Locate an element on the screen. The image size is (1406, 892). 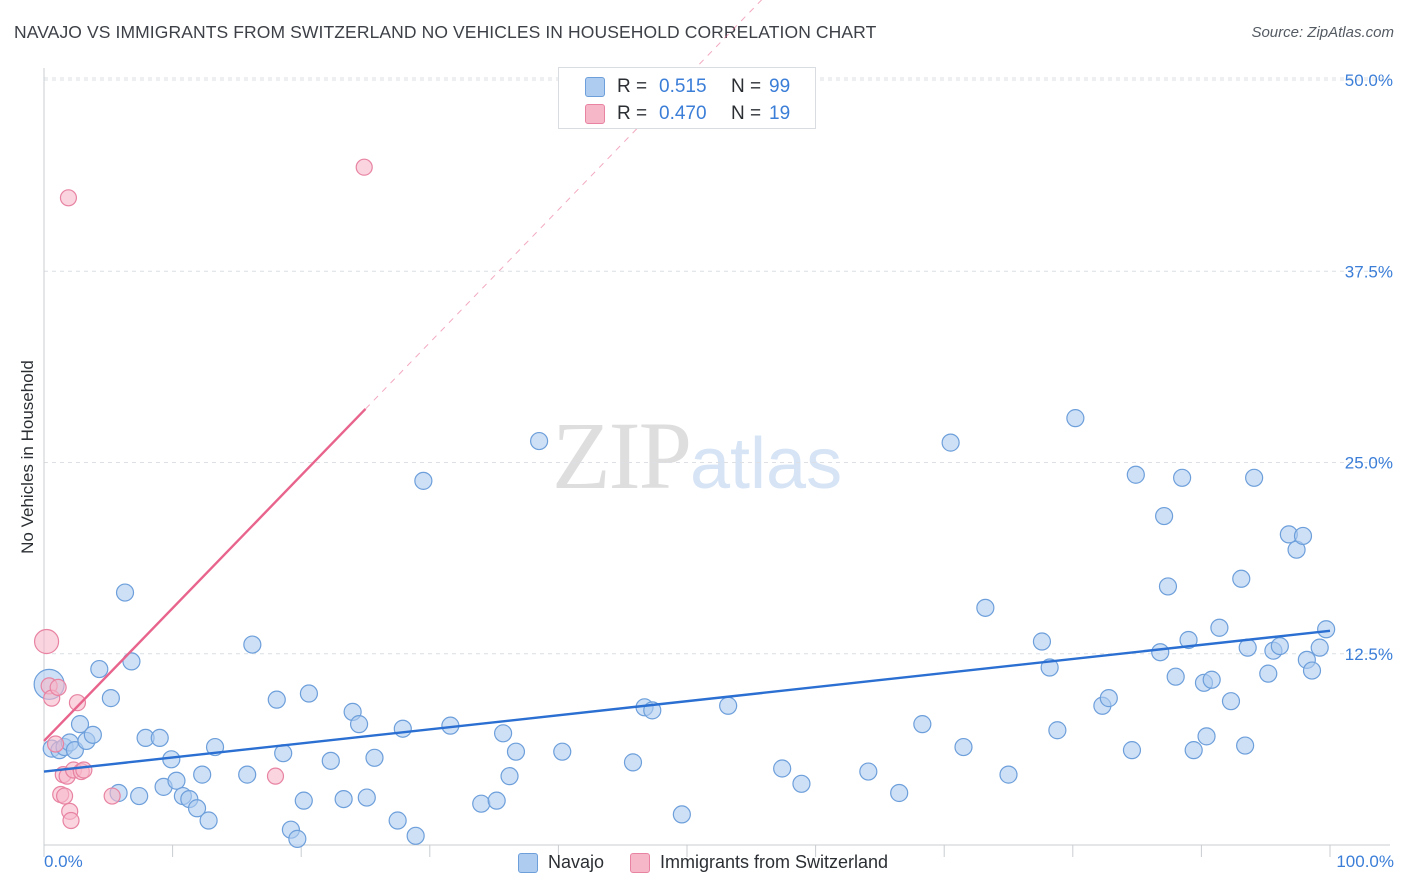
legend-label-navajo: Navajo is located at coordinates (575, 862).